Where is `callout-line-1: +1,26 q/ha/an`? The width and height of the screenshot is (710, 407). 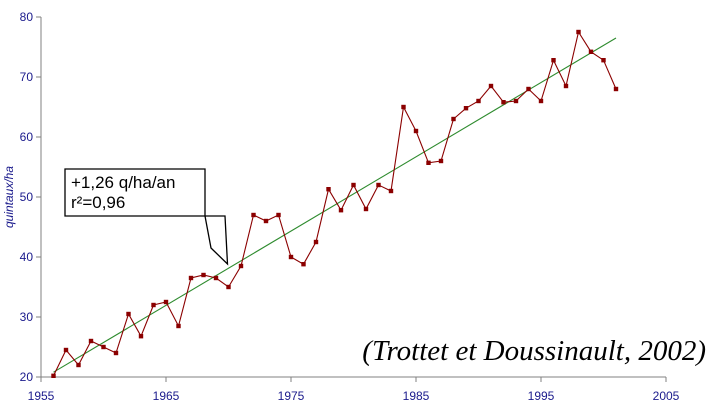 callout-line-1: +1,26 q/ha/an is located at coordinates (123, 182).